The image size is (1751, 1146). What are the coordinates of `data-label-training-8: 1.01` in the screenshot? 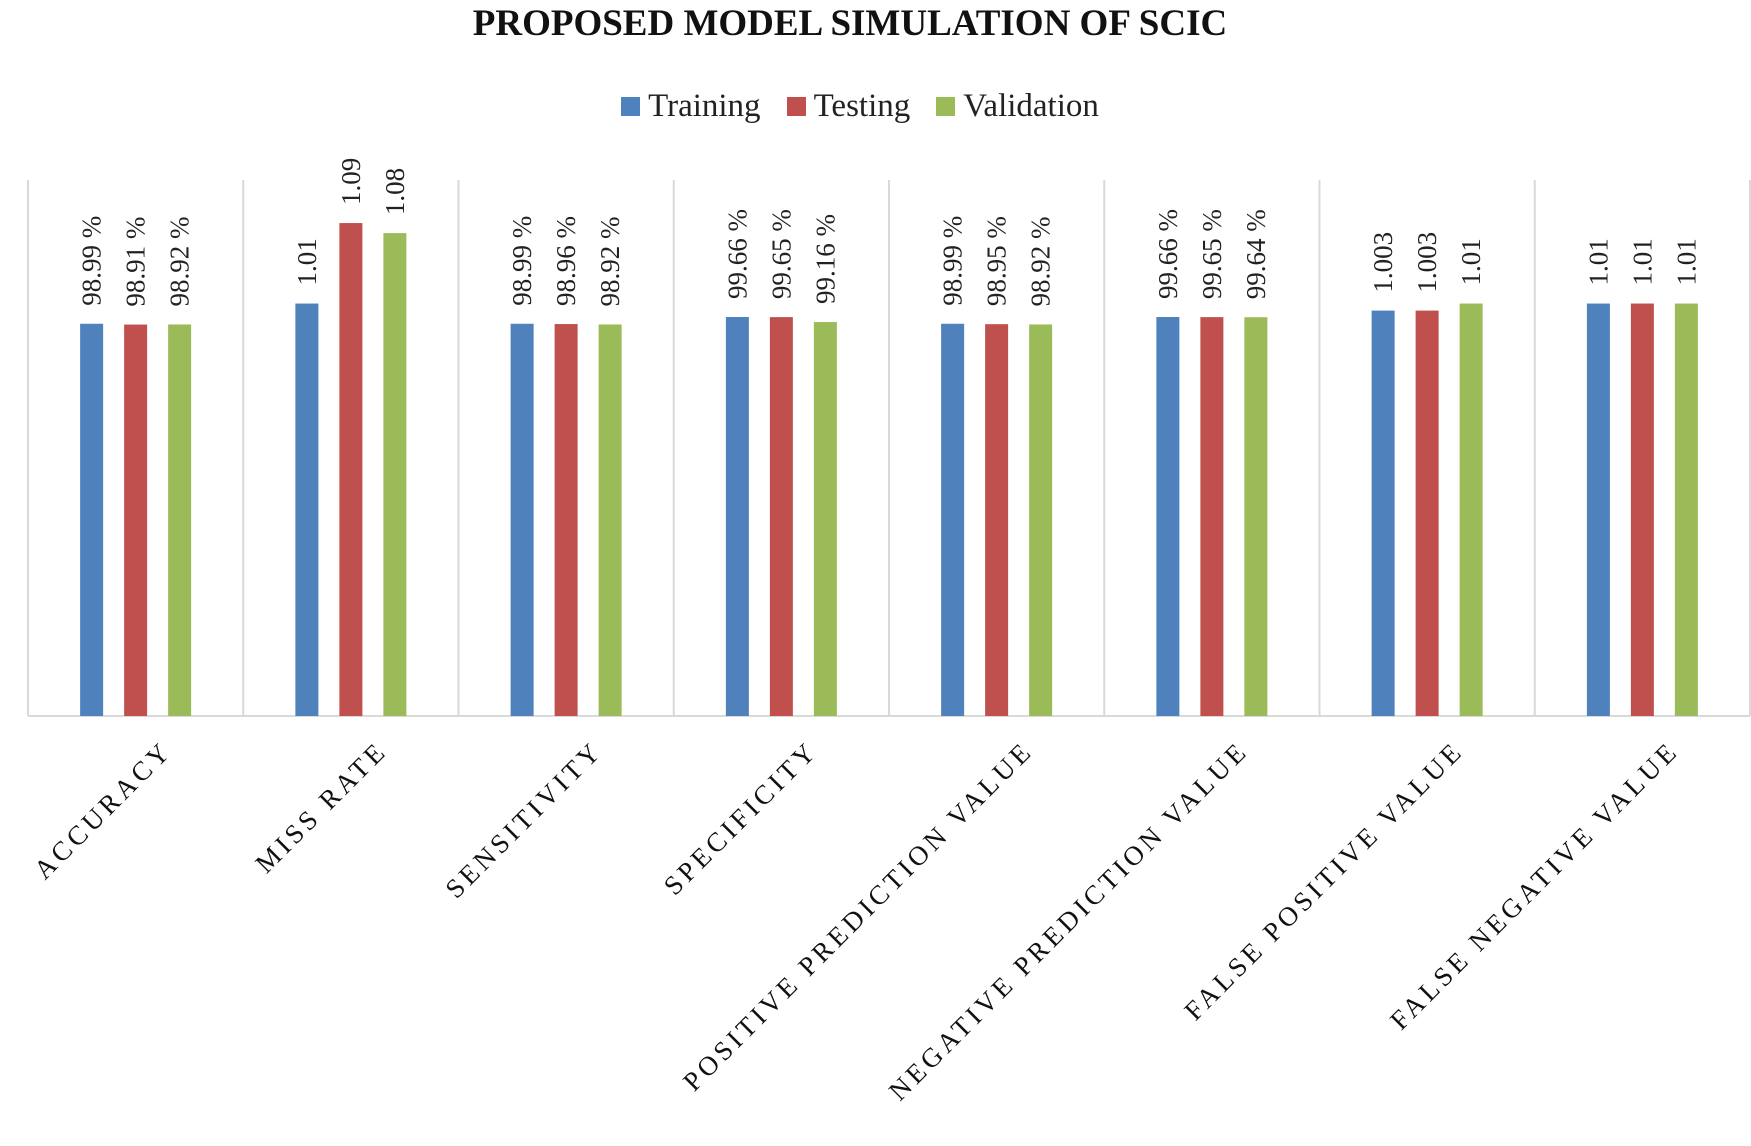 It's located at (1598, 261).